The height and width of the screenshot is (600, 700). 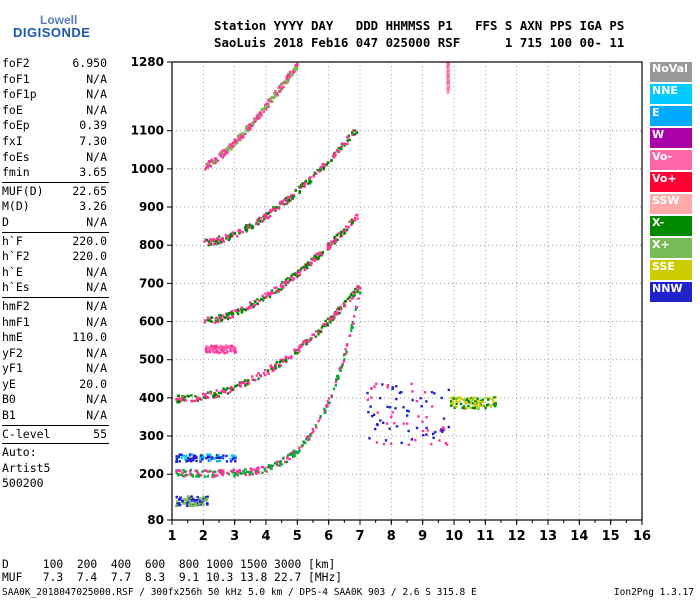 I want to click on y-tick-label: 700, so click(x=151, y=283).